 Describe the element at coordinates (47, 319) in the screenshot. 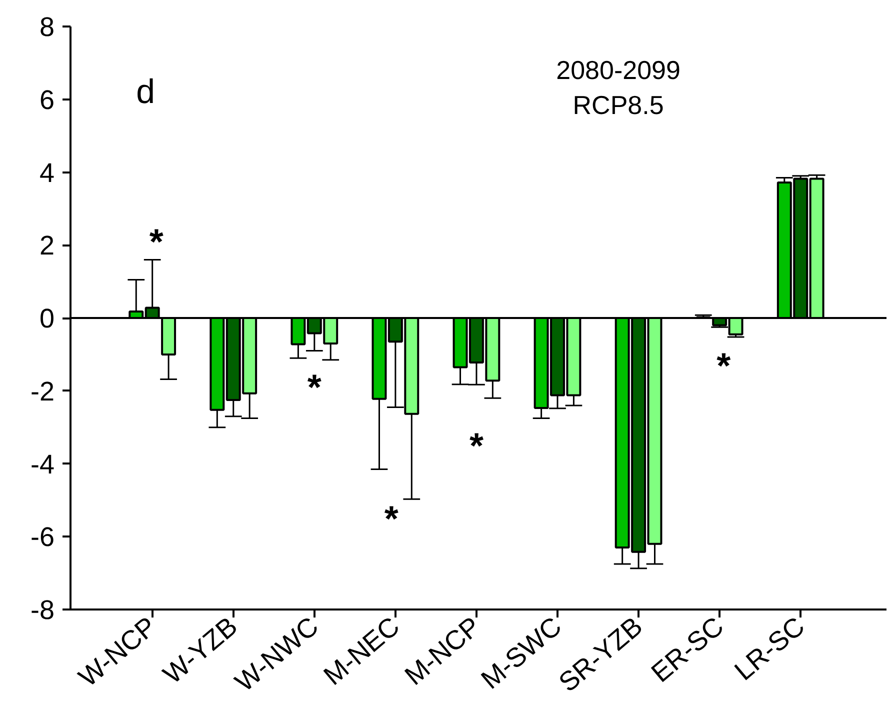

I see `y-tick-label: 0` at that location.